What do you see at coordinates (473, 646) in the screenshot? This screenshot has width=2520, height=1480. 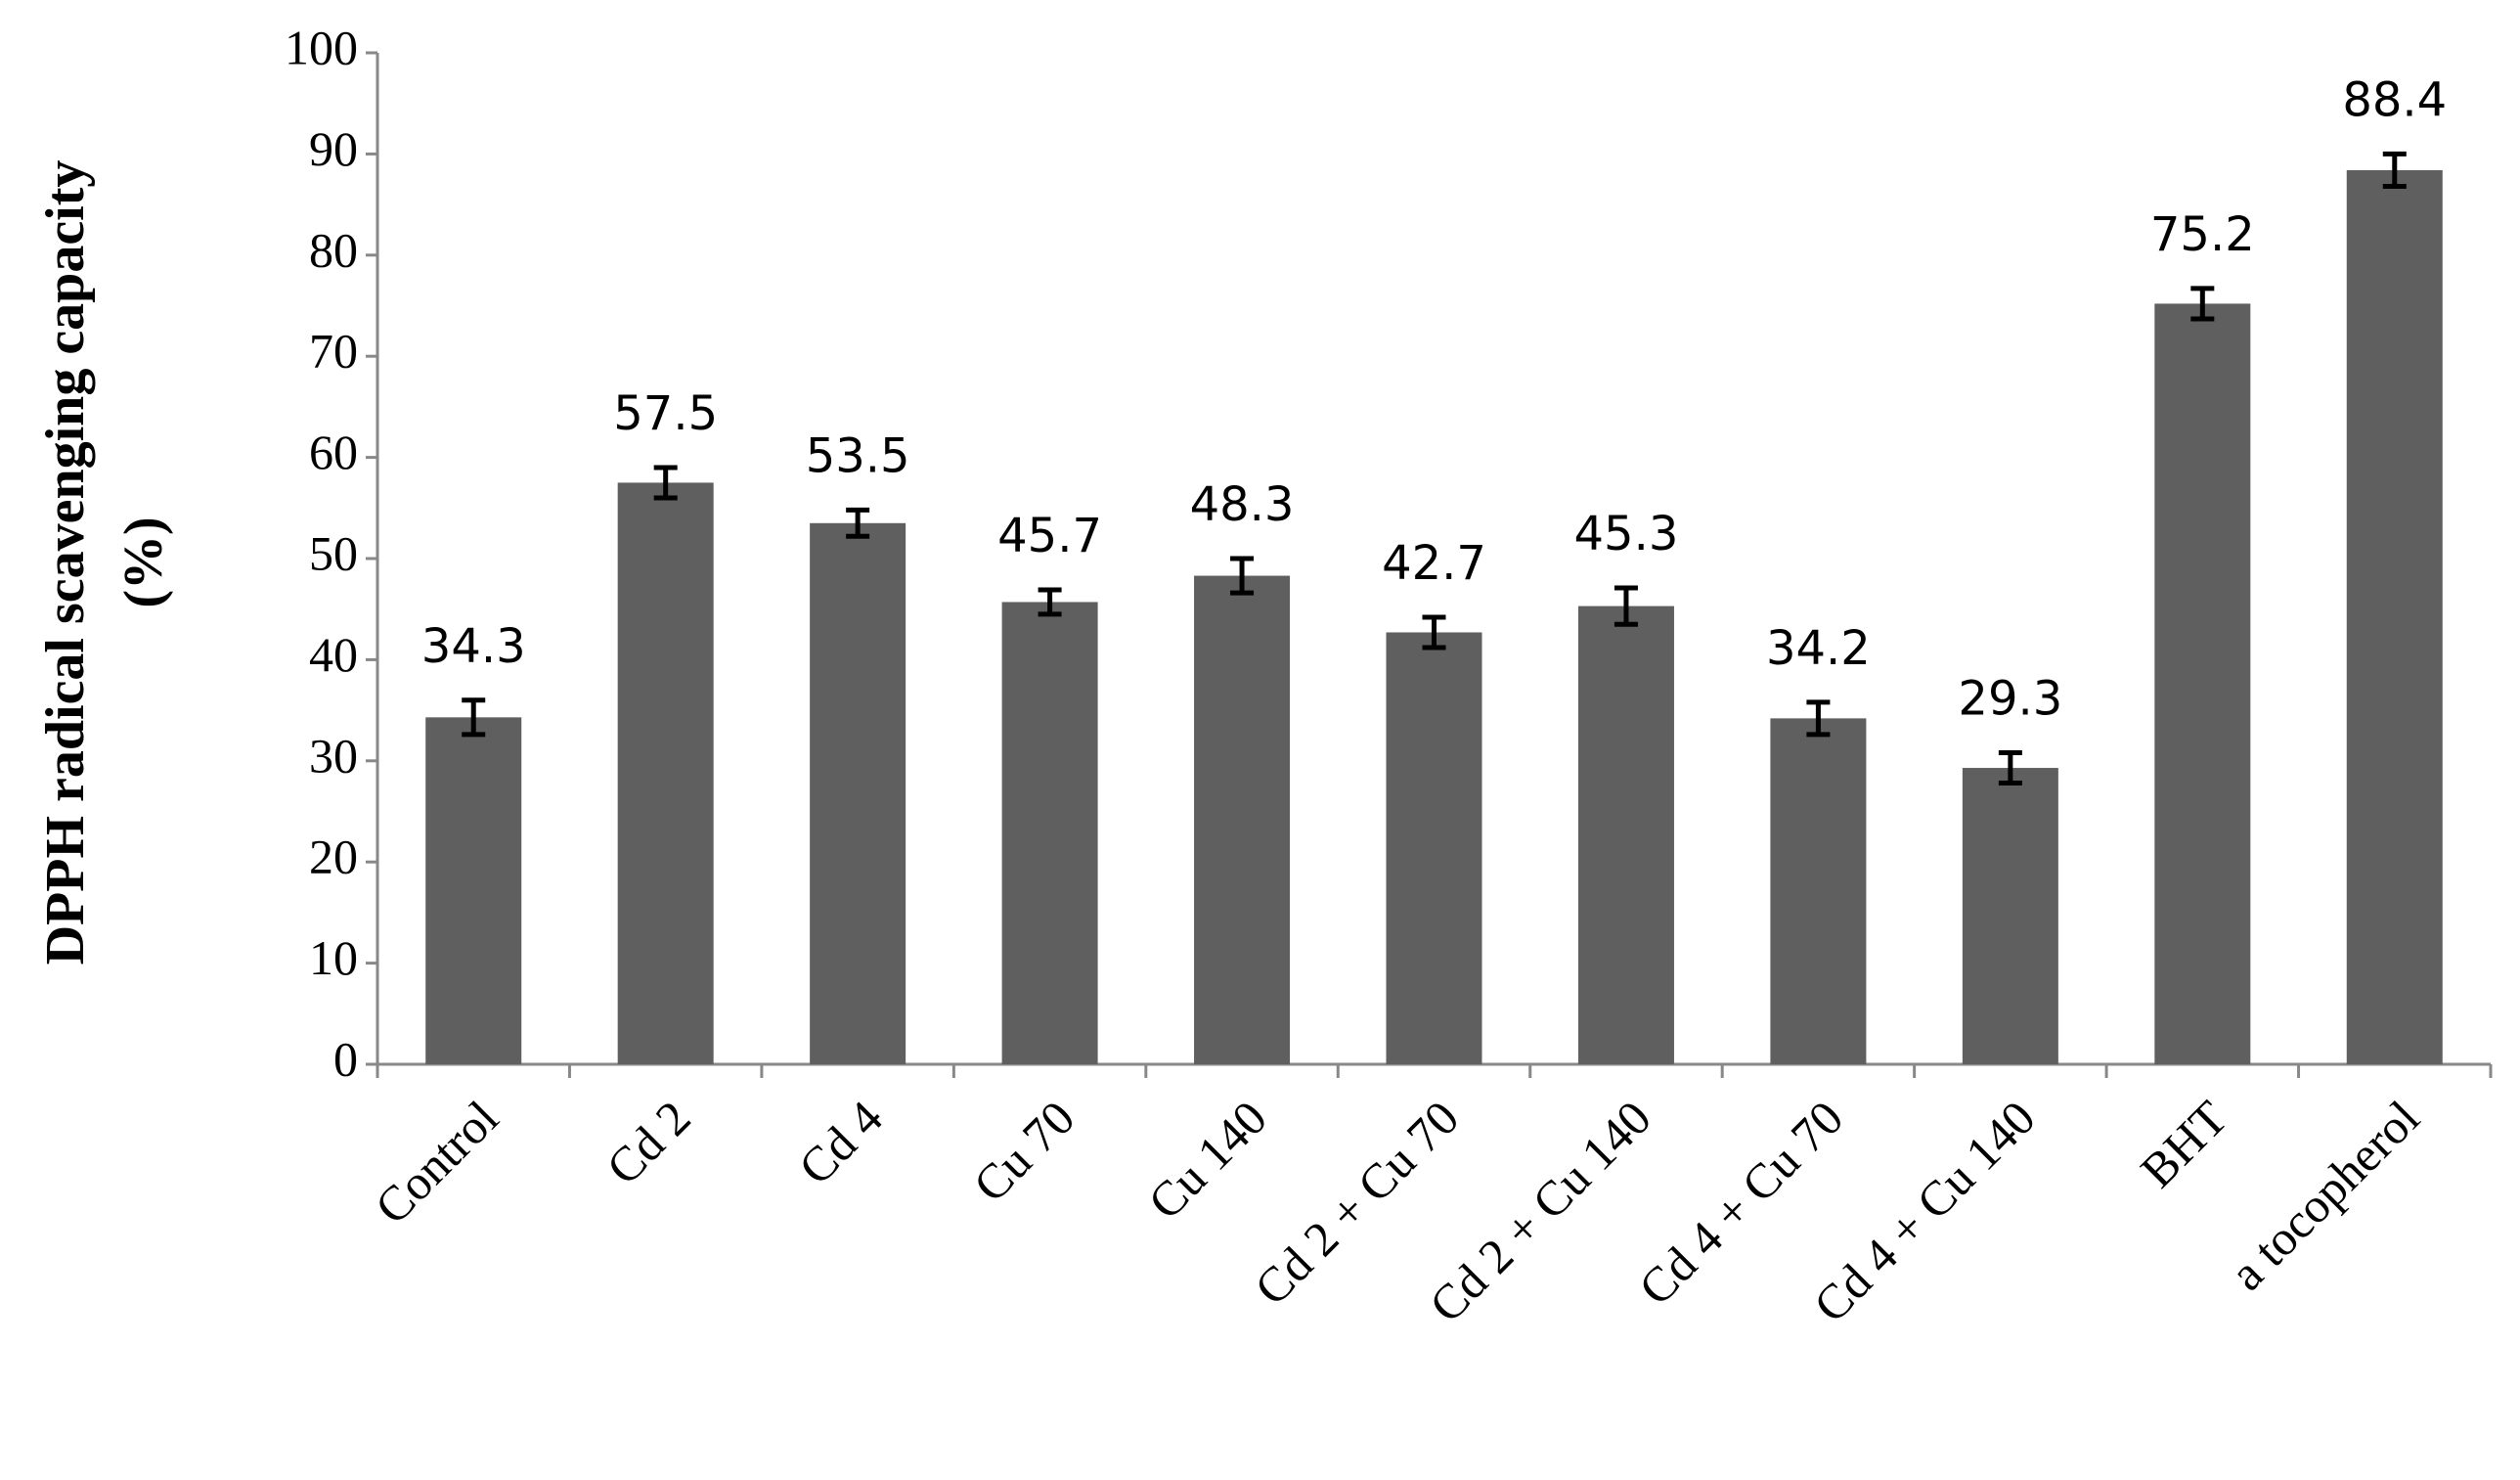 I see `data-label: 34.3` at bounding box center [473, 646].